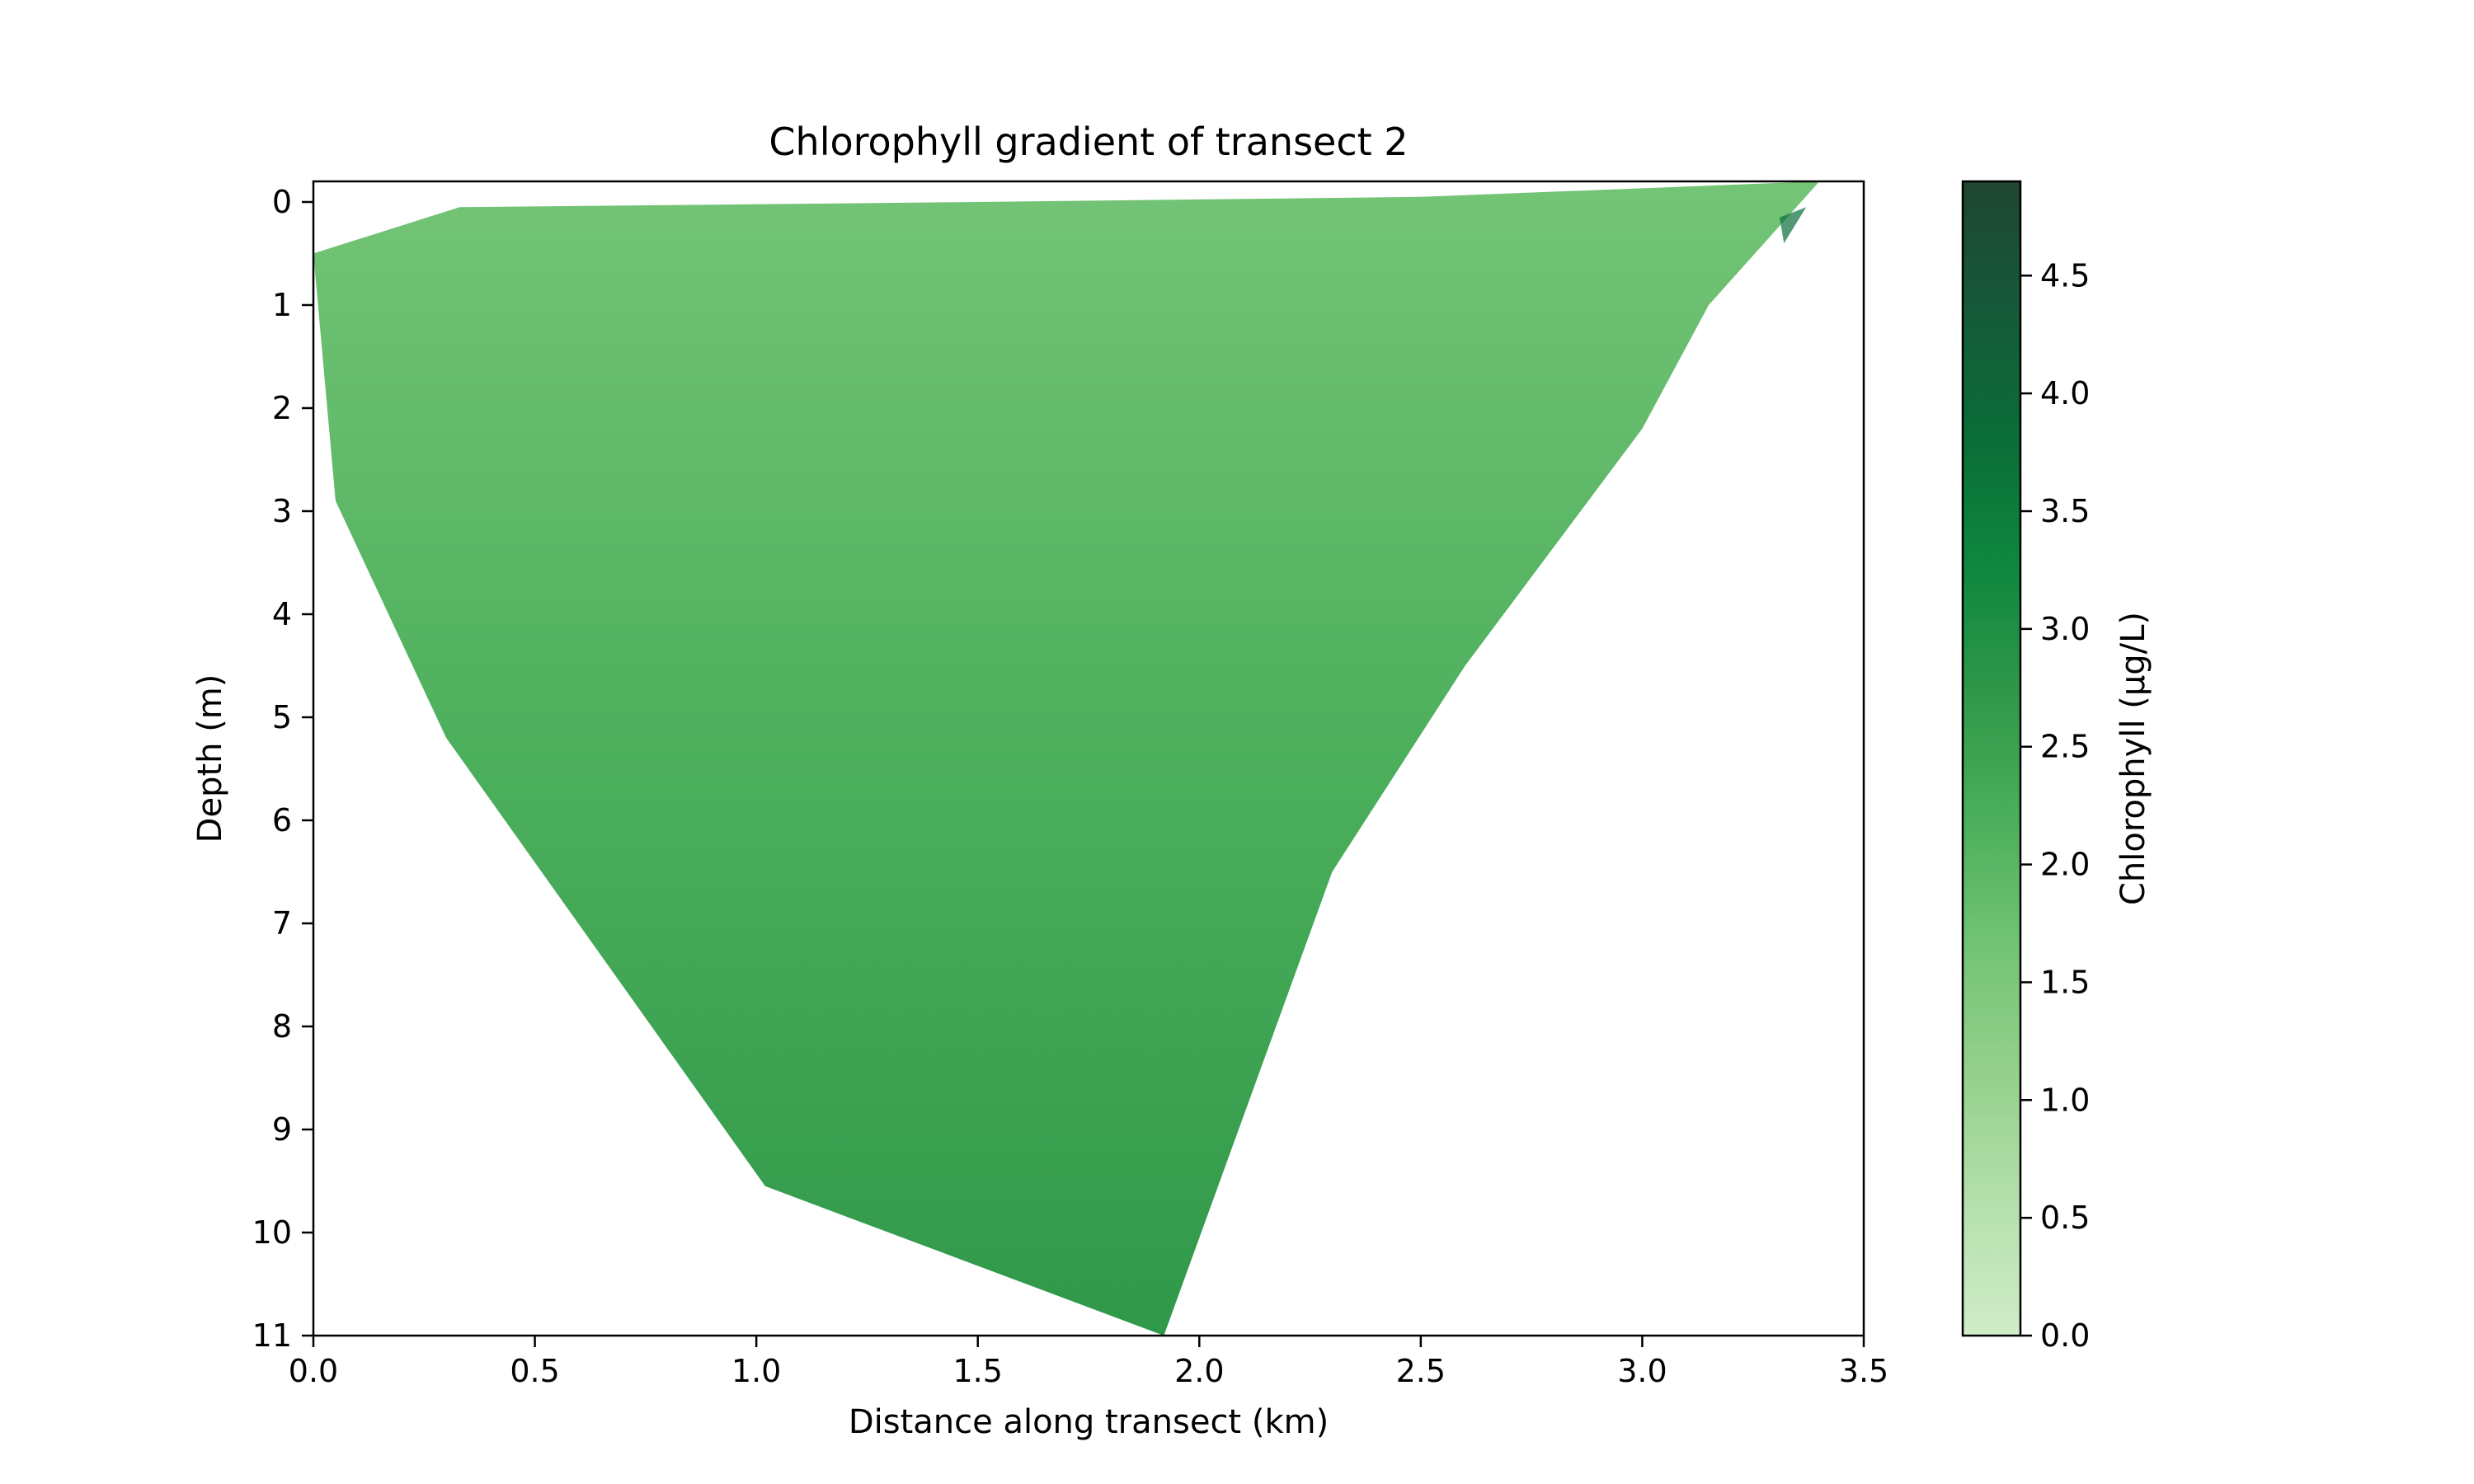 The width and height of the screenshot is (2474, 1484). What do you see at coordinates (756, 1371) in the screenshot?
I see `x-tick-label: 1.0` at bounding box center [756, 1371].